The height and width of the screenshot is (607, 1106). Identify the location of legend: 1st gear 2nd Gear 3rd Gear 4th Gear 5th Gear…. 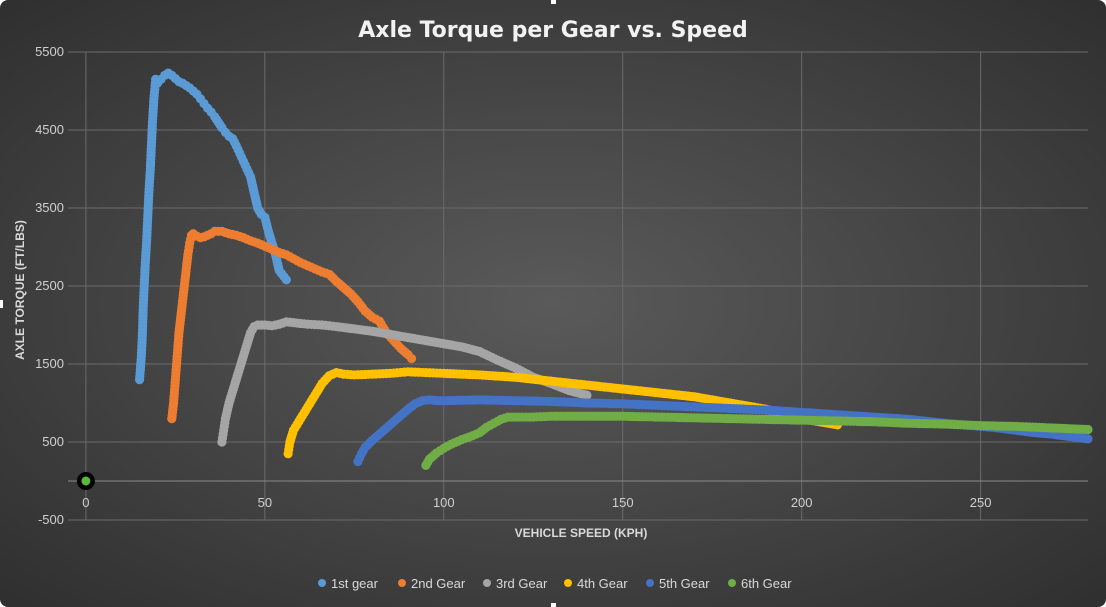
(555, 583).